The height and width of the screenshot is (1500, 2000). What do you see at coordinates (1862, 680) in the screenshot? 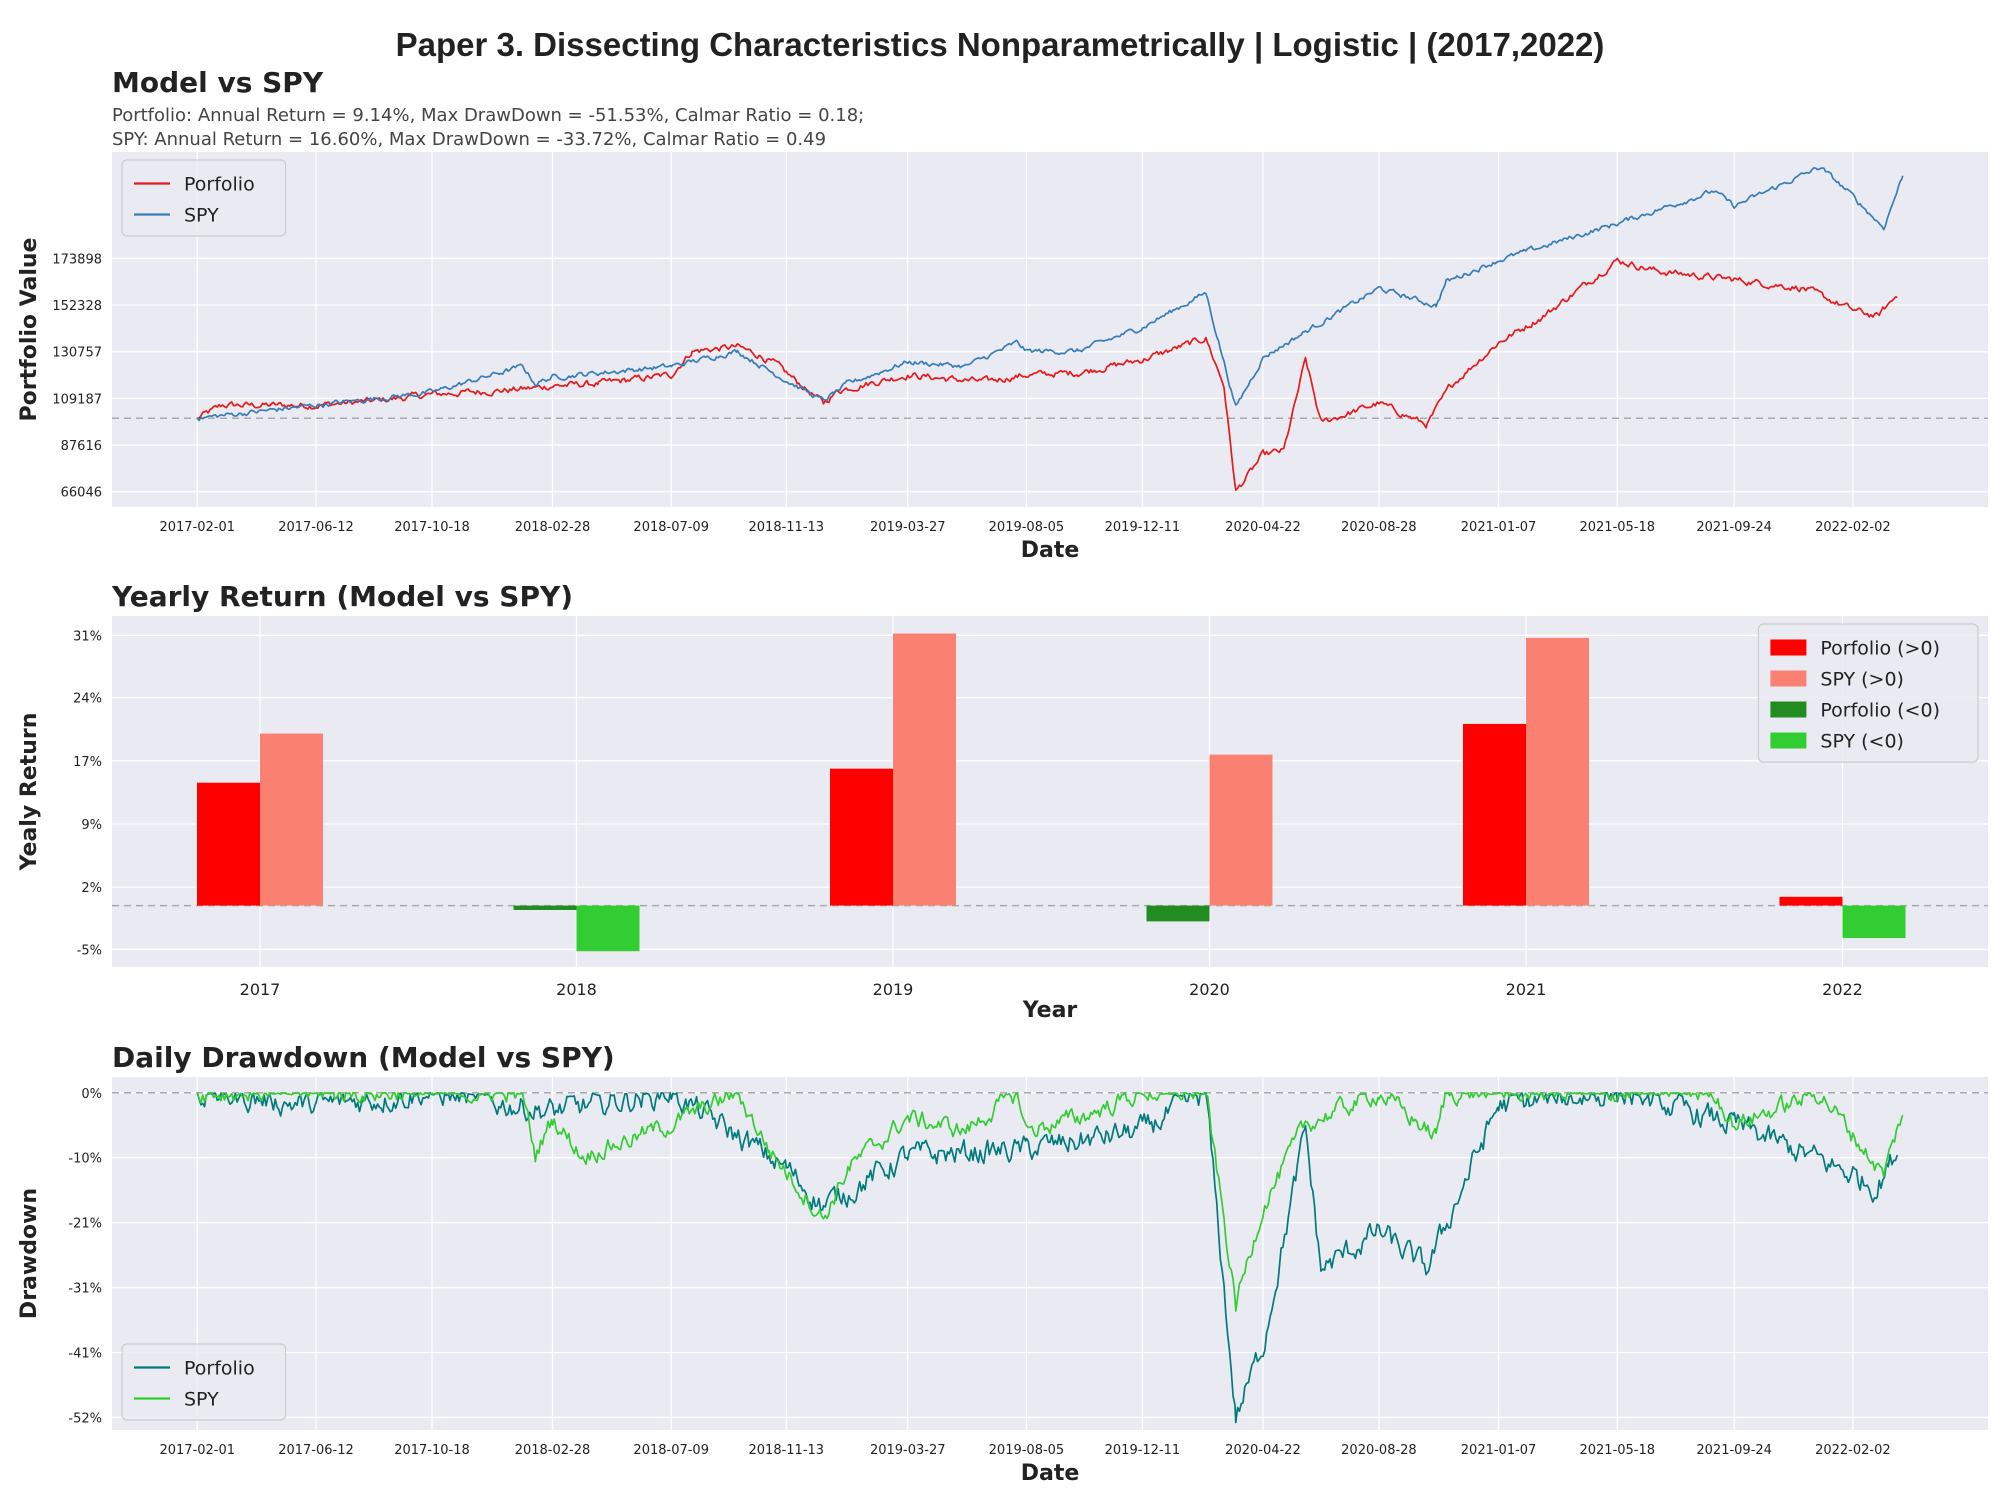
I see `legend-label: SPY (>0)` at bounding box center [1862, 680].